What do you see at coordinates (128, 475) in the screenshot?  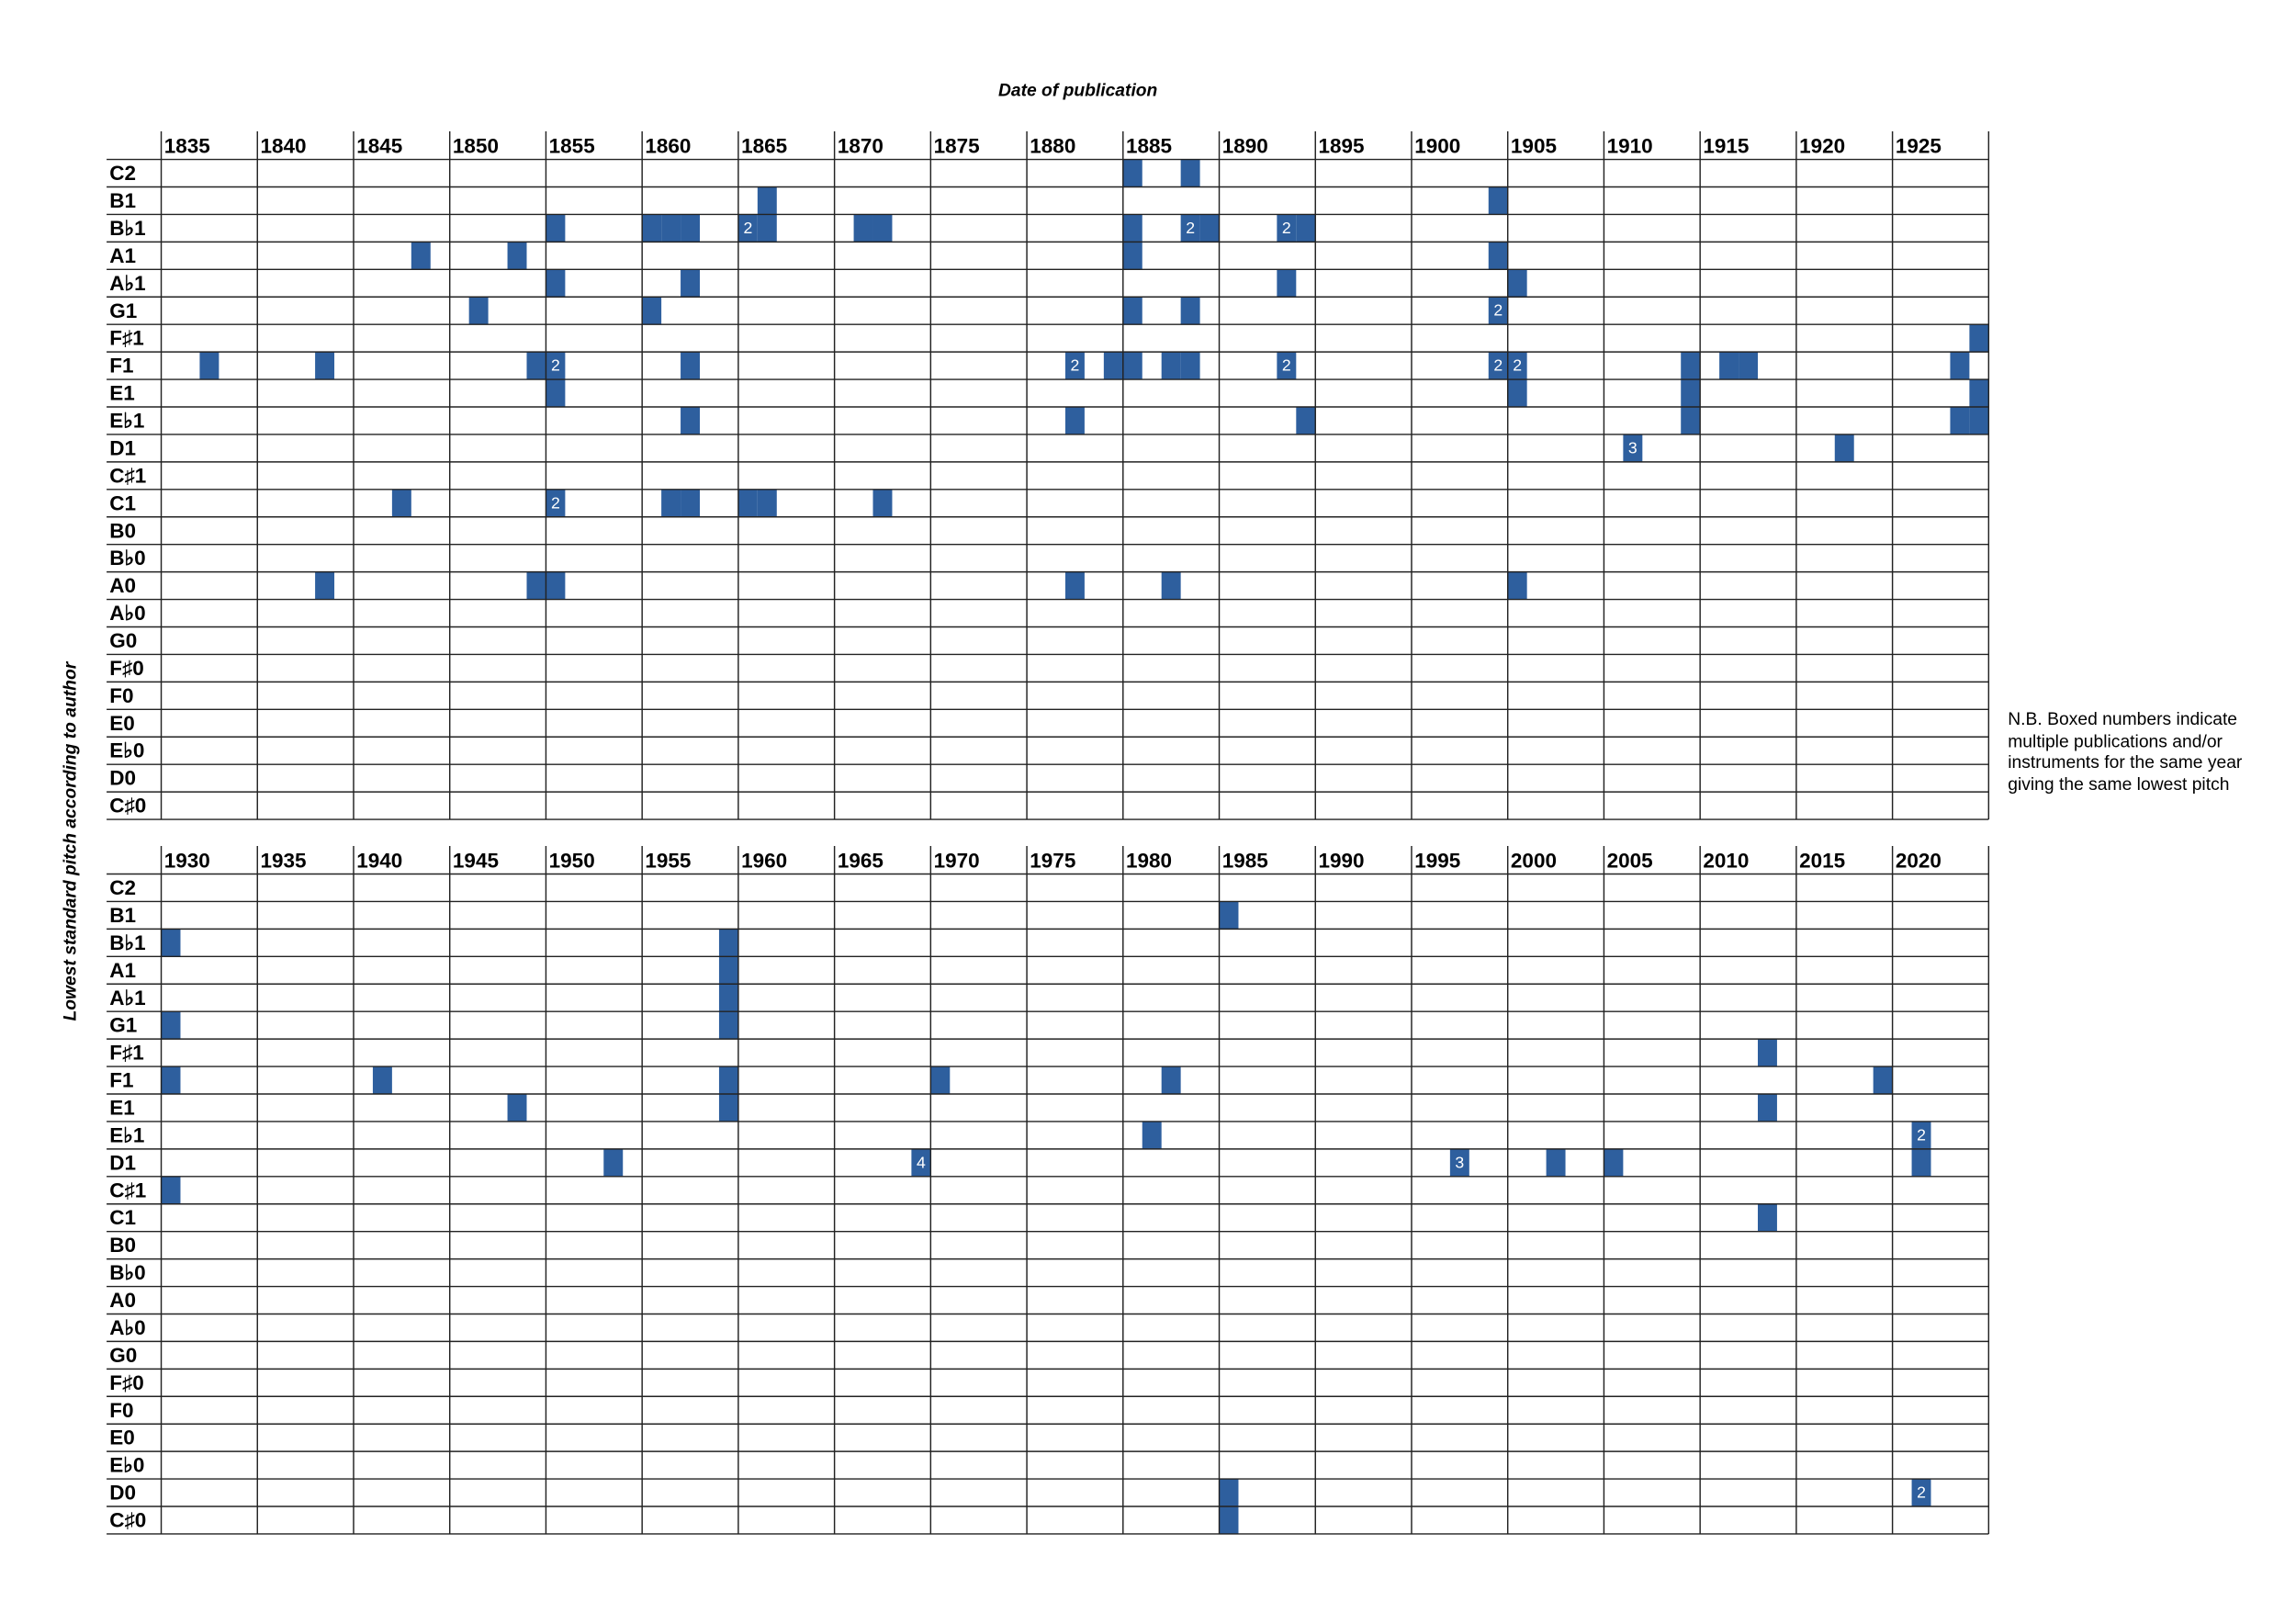 I see `row-label: C♯1` at bounding box center [128, 475].